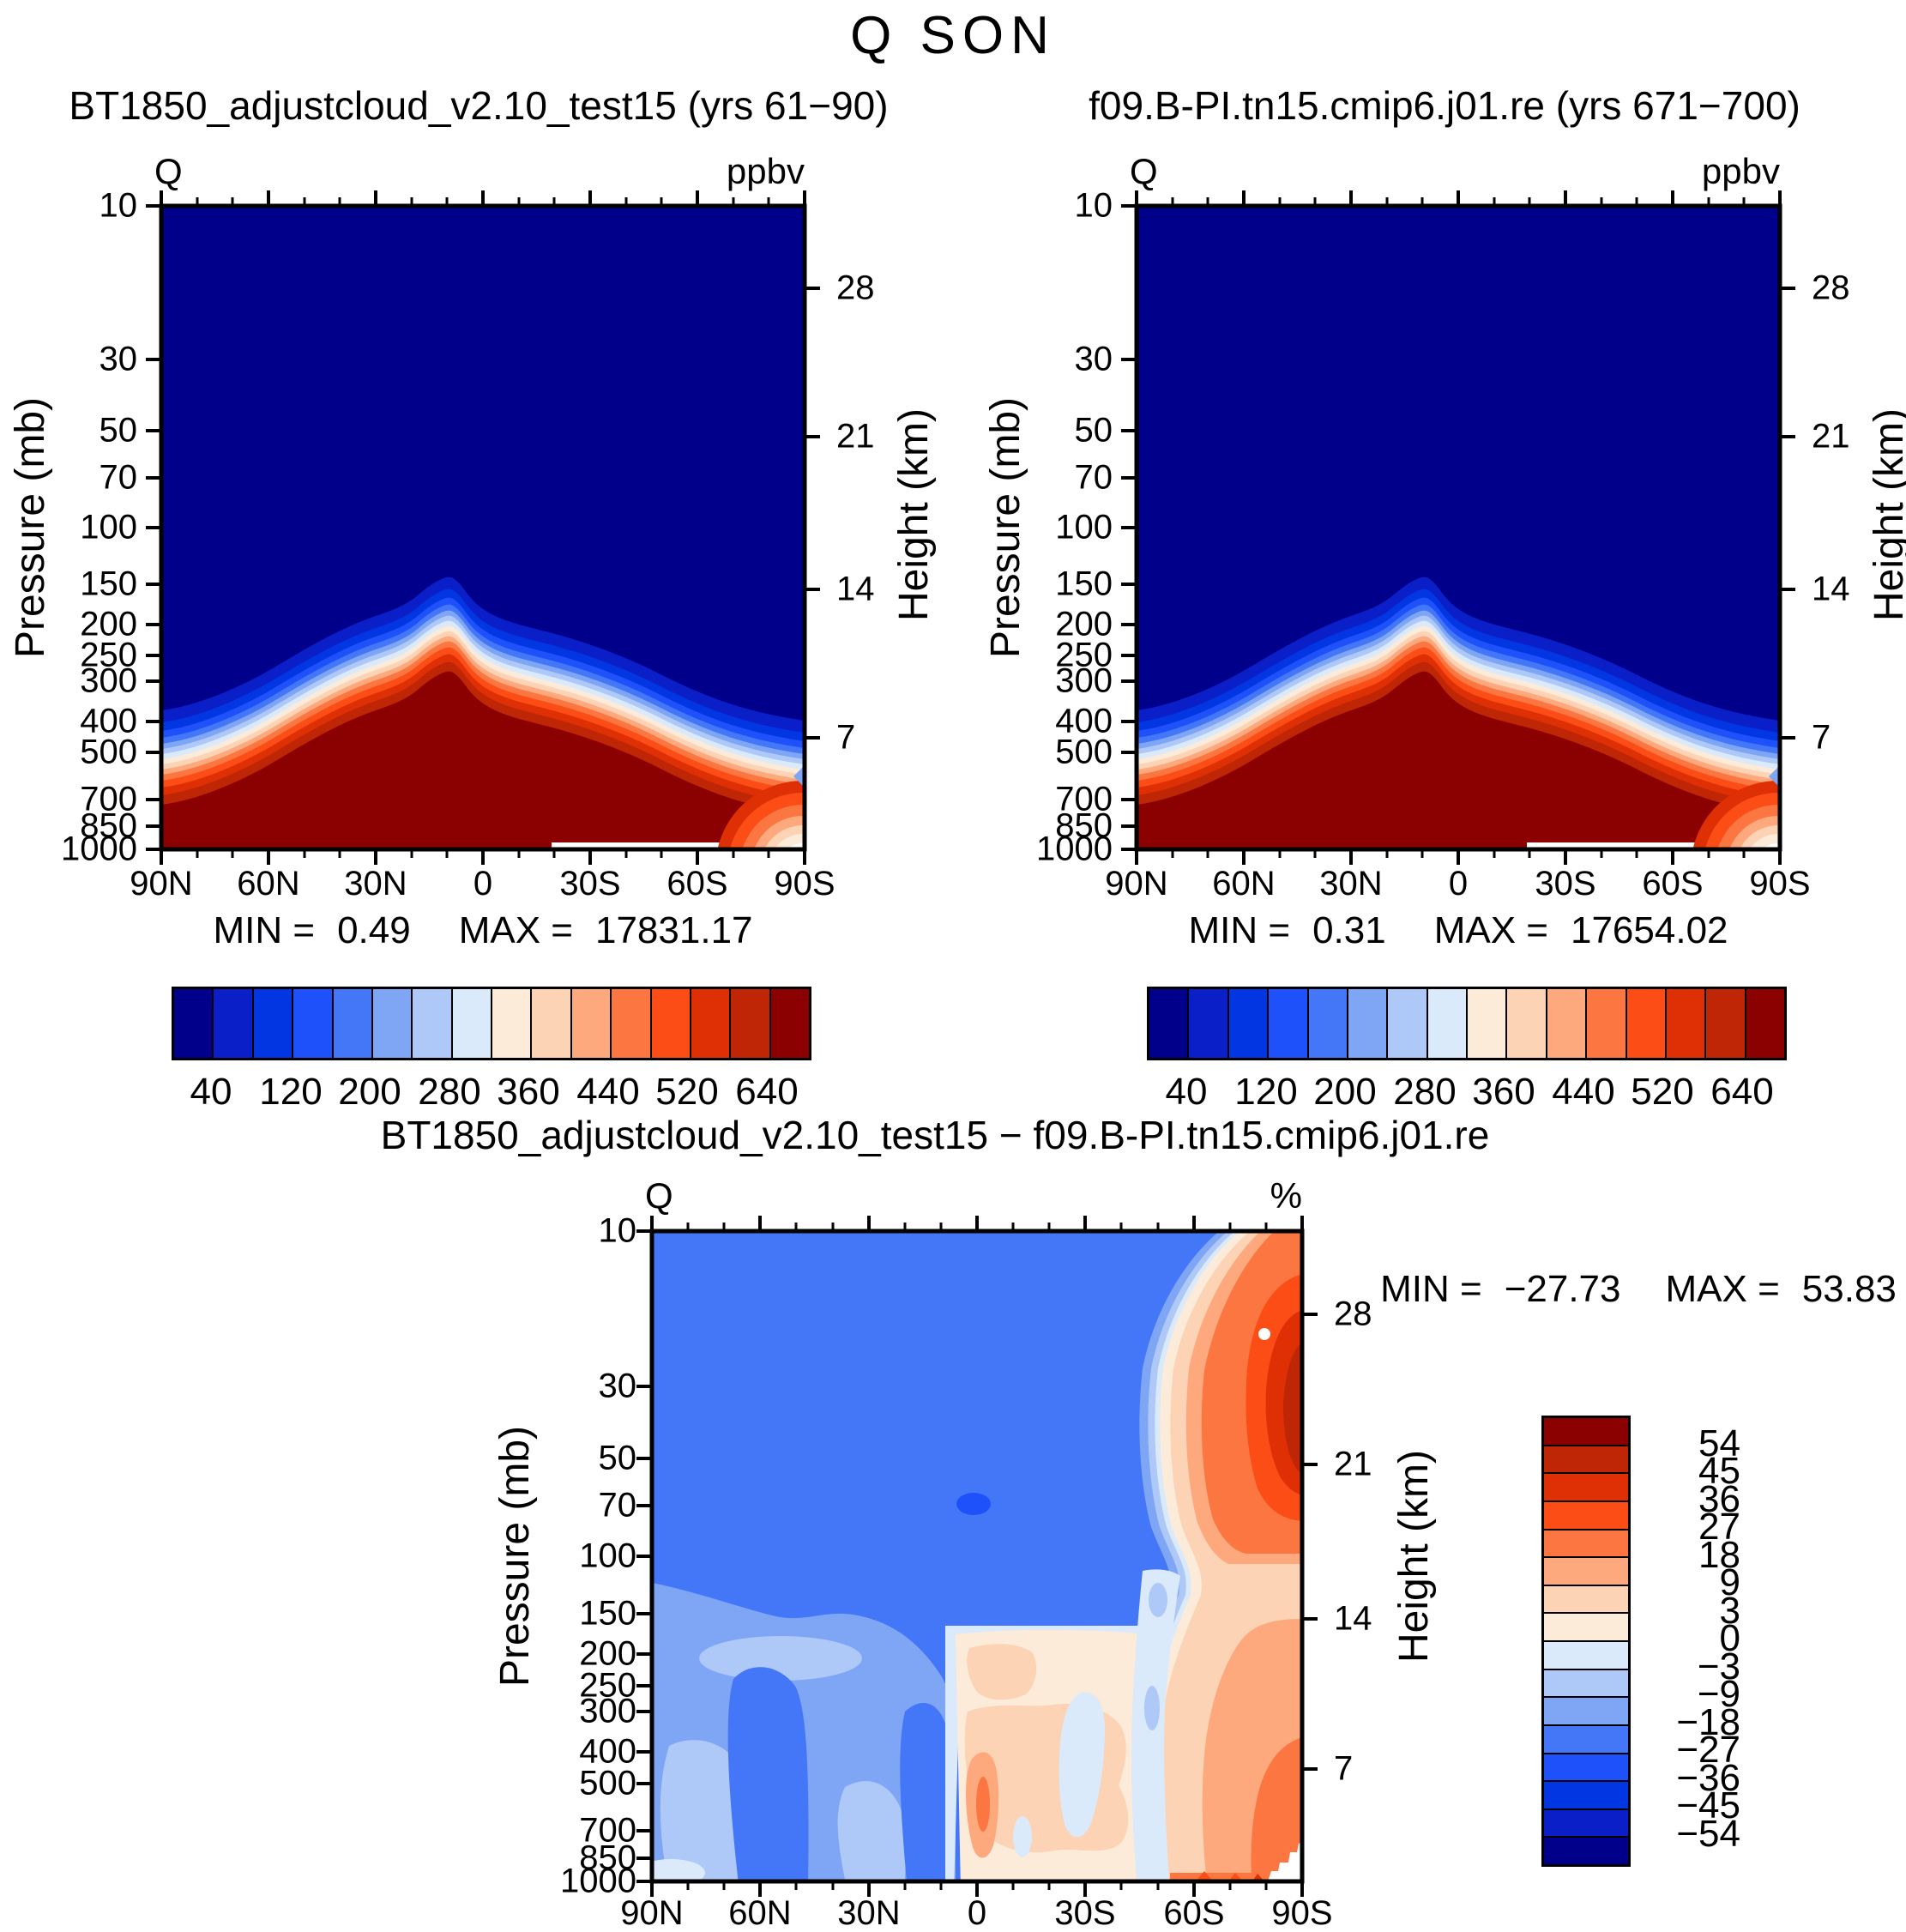 The height and width of the screenshot is (1932, 1906). What do you see at coordinates (1719, 1499) in the screenshot?
I see `colorbar-tick-label: 36` at bounding box center [1719, 1499].